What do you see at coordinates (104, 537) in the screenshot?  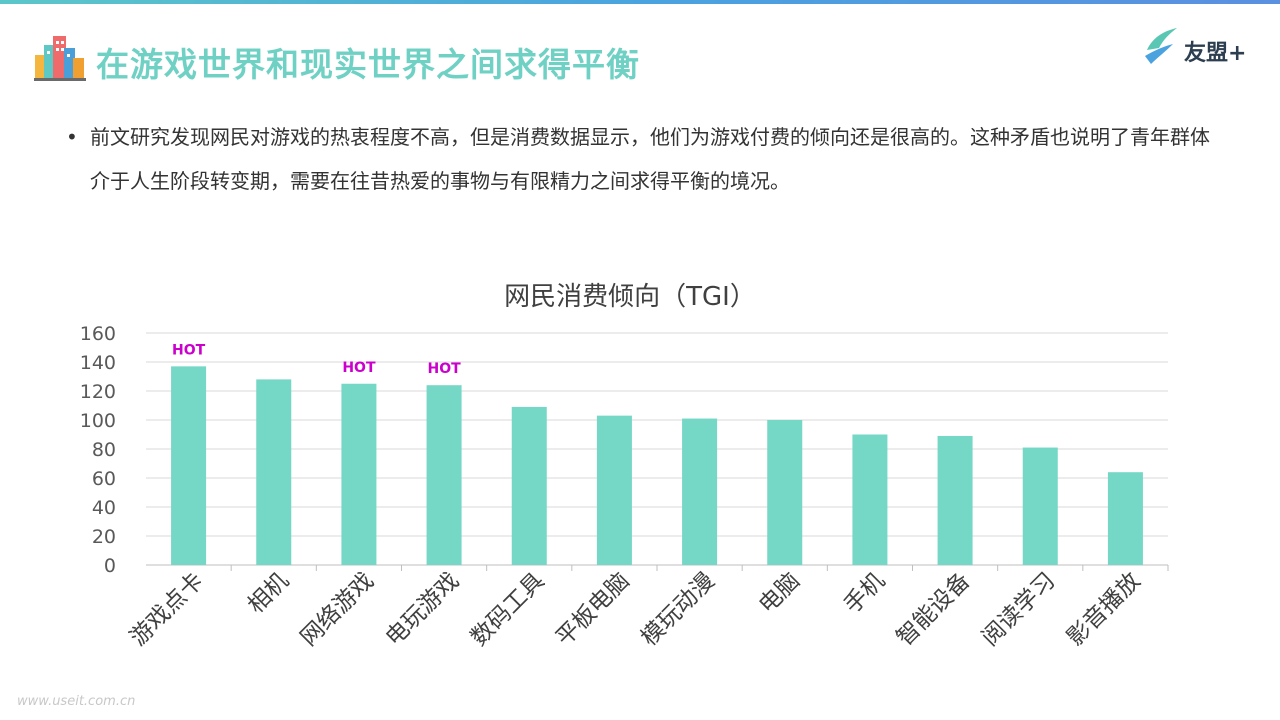 I see `y-tick-label: 20` at bounding box center [104, 537].